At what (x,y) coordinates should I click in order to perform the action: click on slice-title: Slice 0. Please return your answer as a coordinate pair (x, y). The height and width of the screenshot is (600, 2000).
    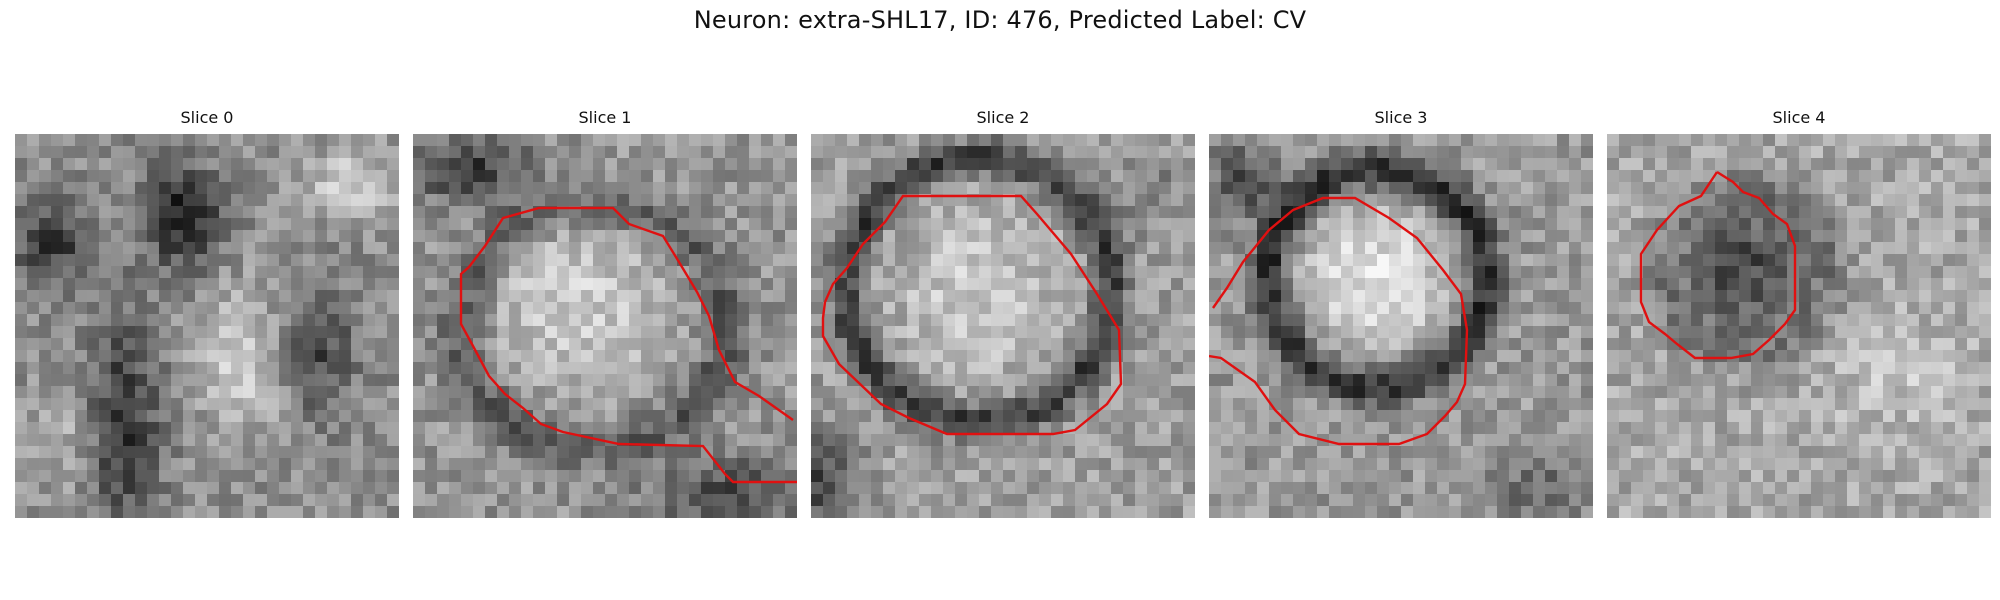
    Looking at the image, I should click on (207, 117).